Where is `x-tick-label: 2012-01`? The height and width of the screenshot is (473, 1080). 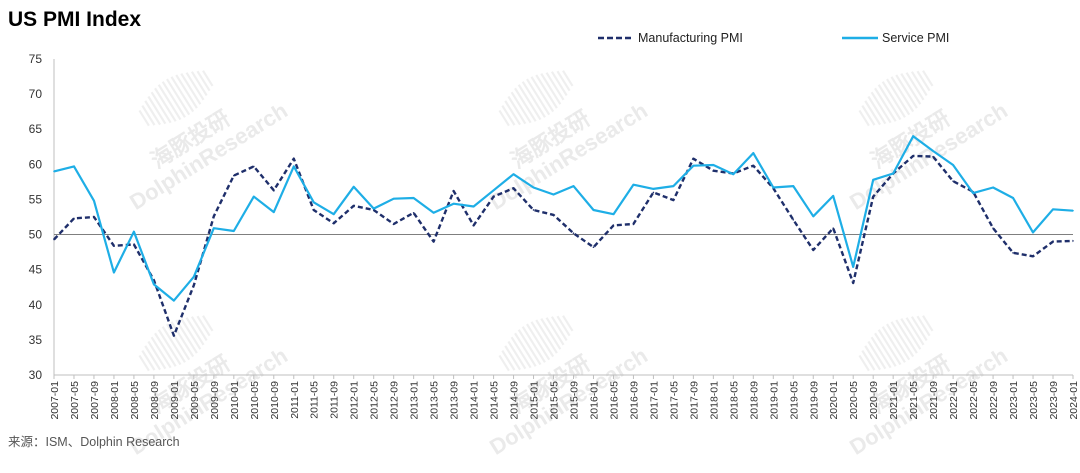
x-tick-label: 2012-01 is located at coordinates (355, 400).